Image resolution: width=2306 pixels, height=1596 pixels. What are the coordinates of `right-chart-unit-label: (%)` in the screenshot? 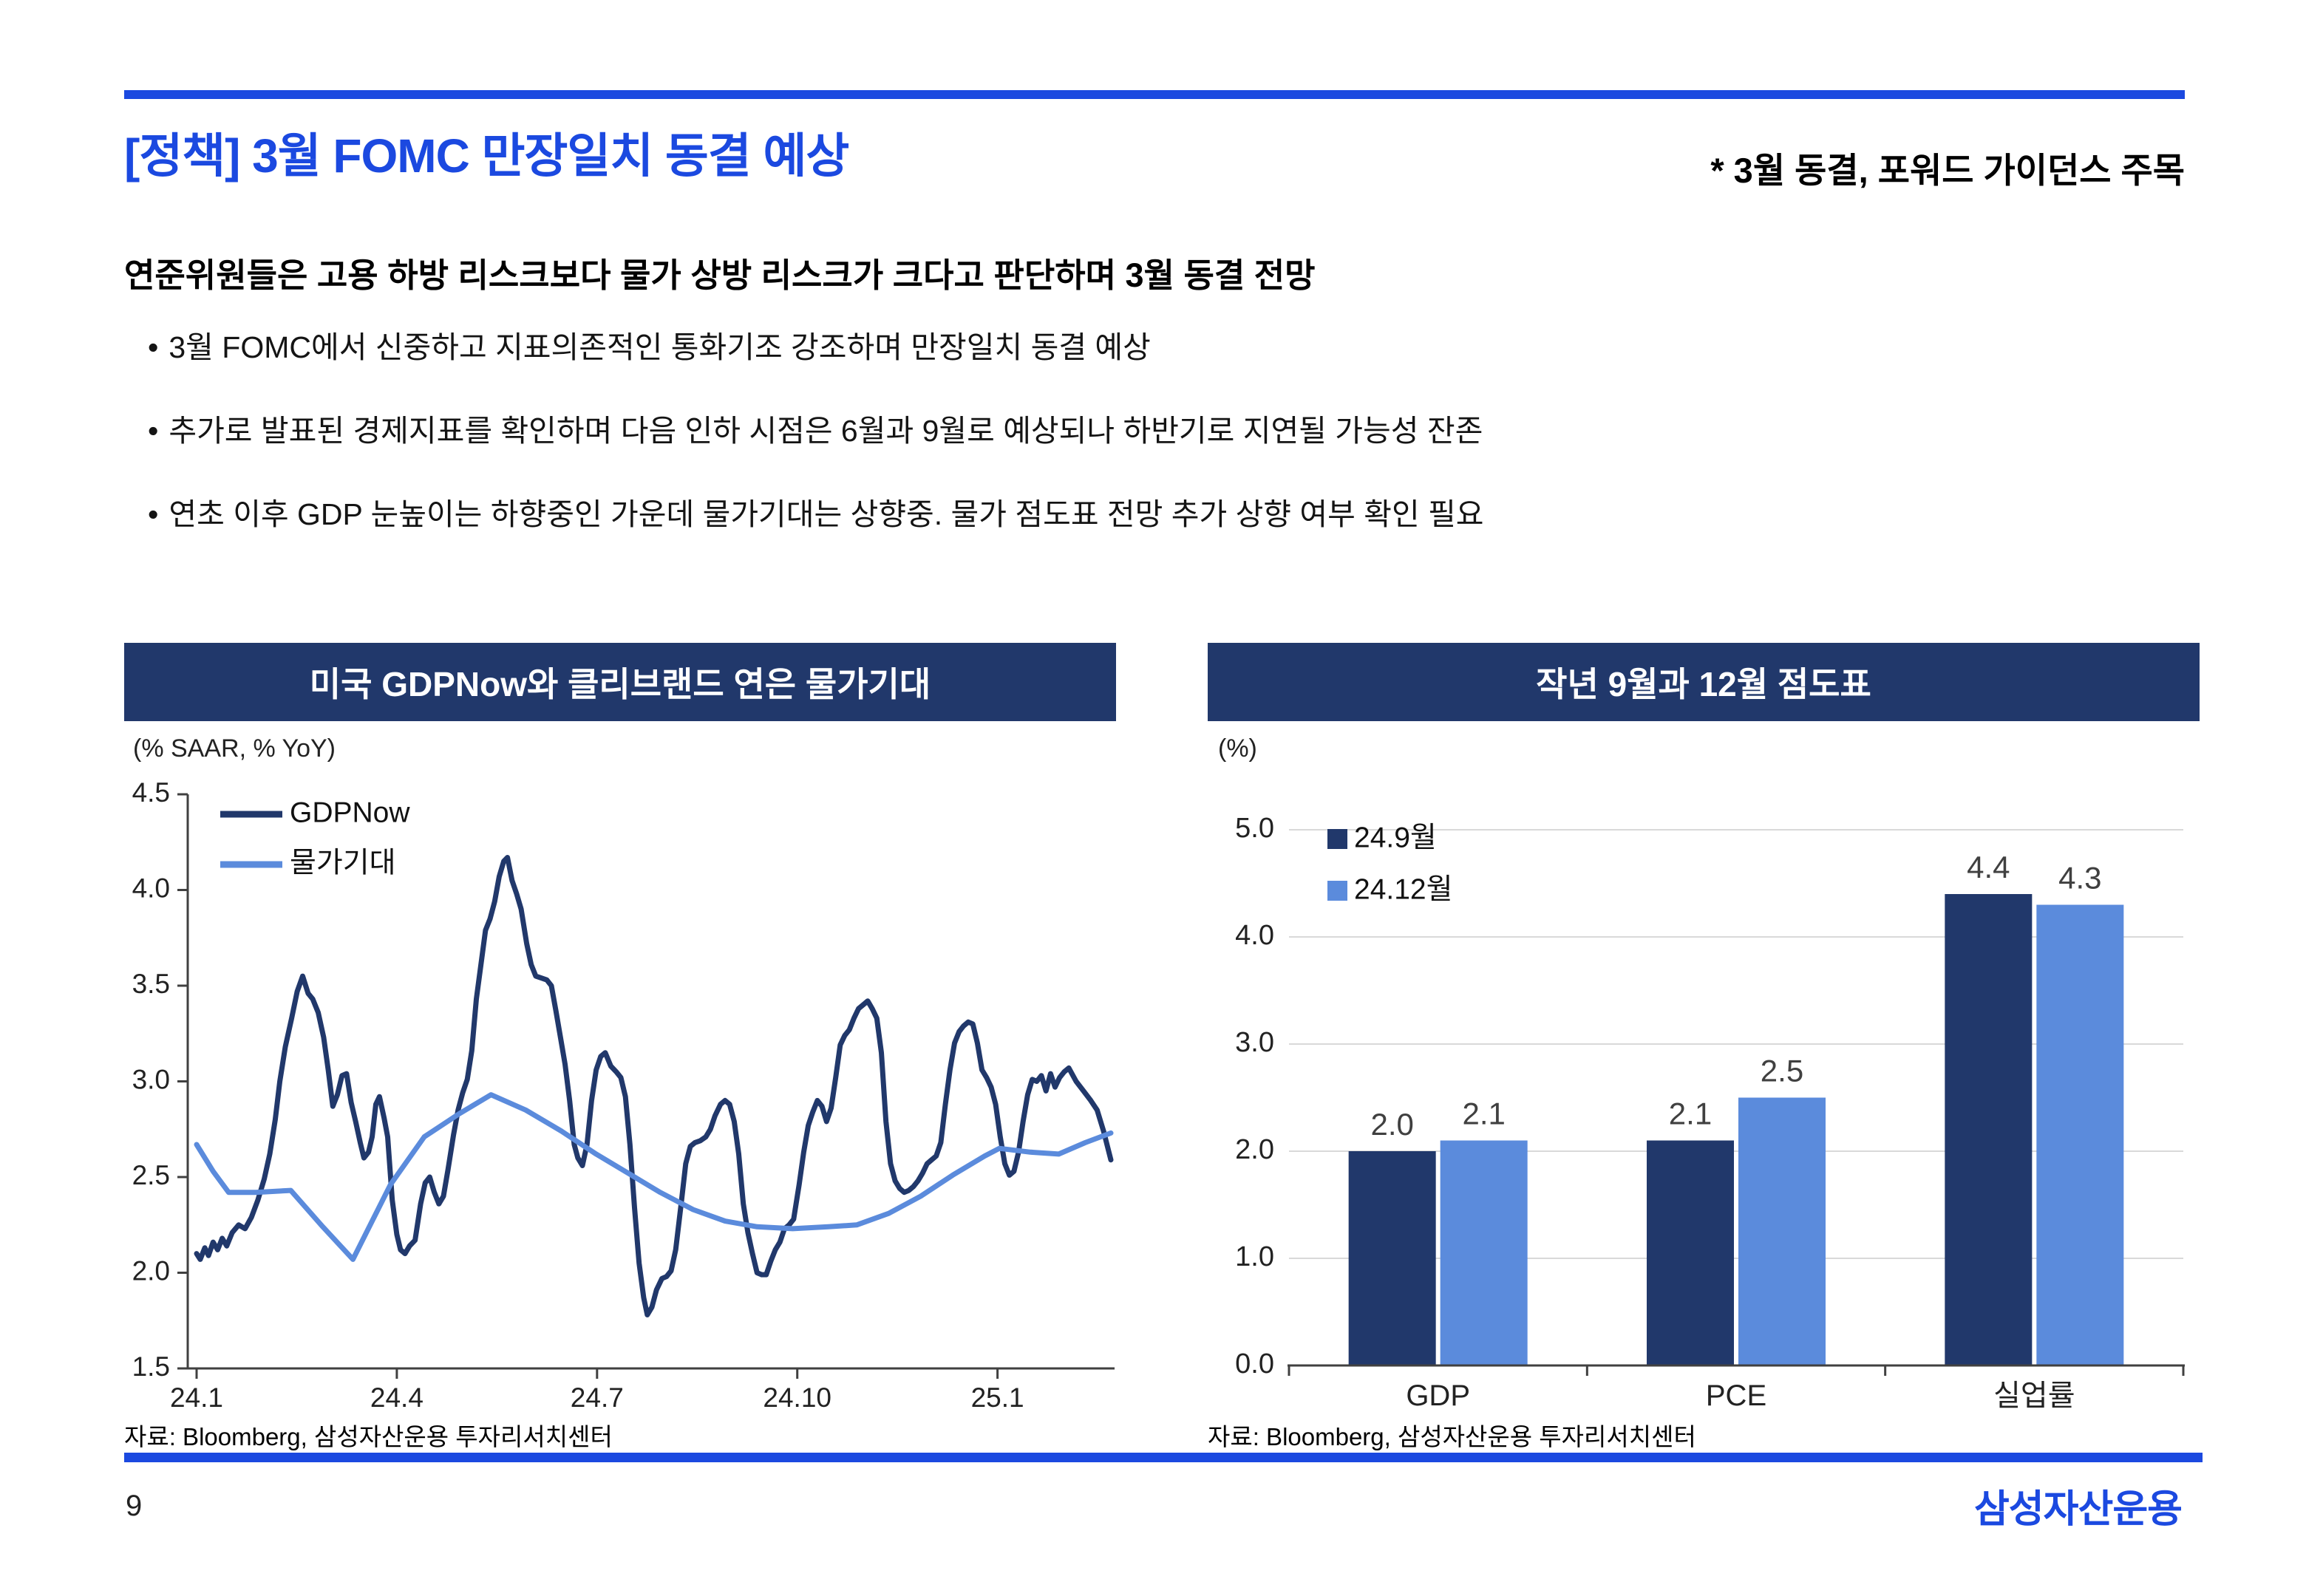 It's located at (1238, 748).